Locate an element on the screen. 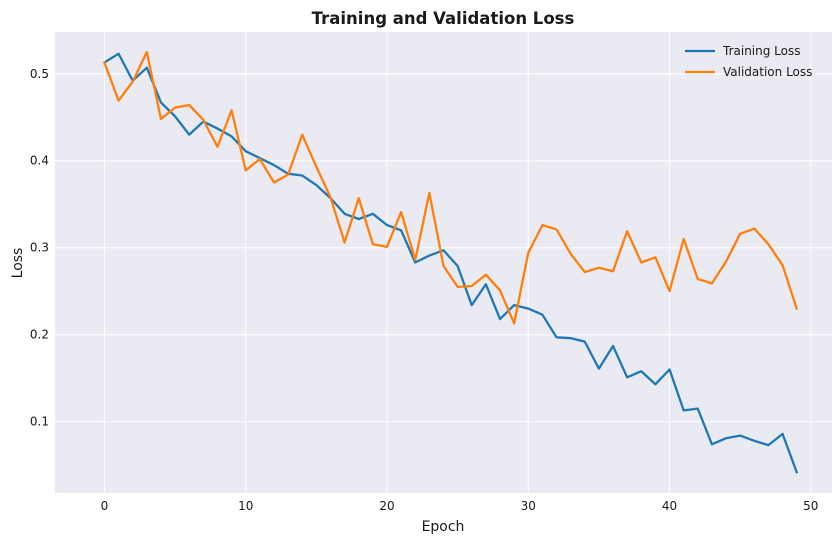 This screenshot has height=548, width=839. x-axis-label: Epoch is located at coordinates (443, 527).